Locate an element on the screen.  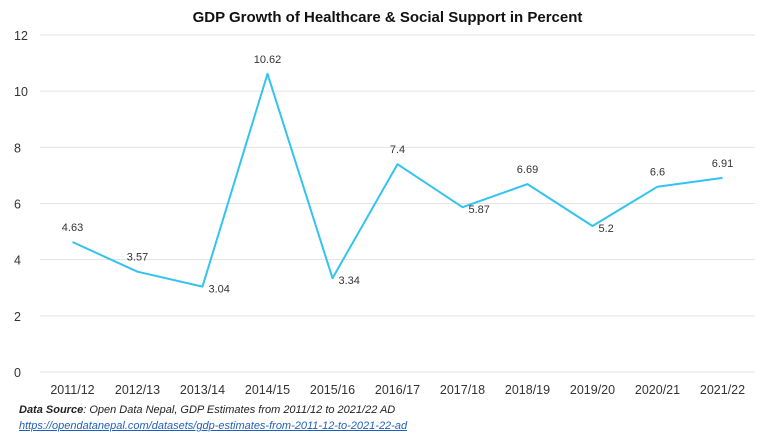
y-tick-label: 6 is located at coordinates (17, 205).